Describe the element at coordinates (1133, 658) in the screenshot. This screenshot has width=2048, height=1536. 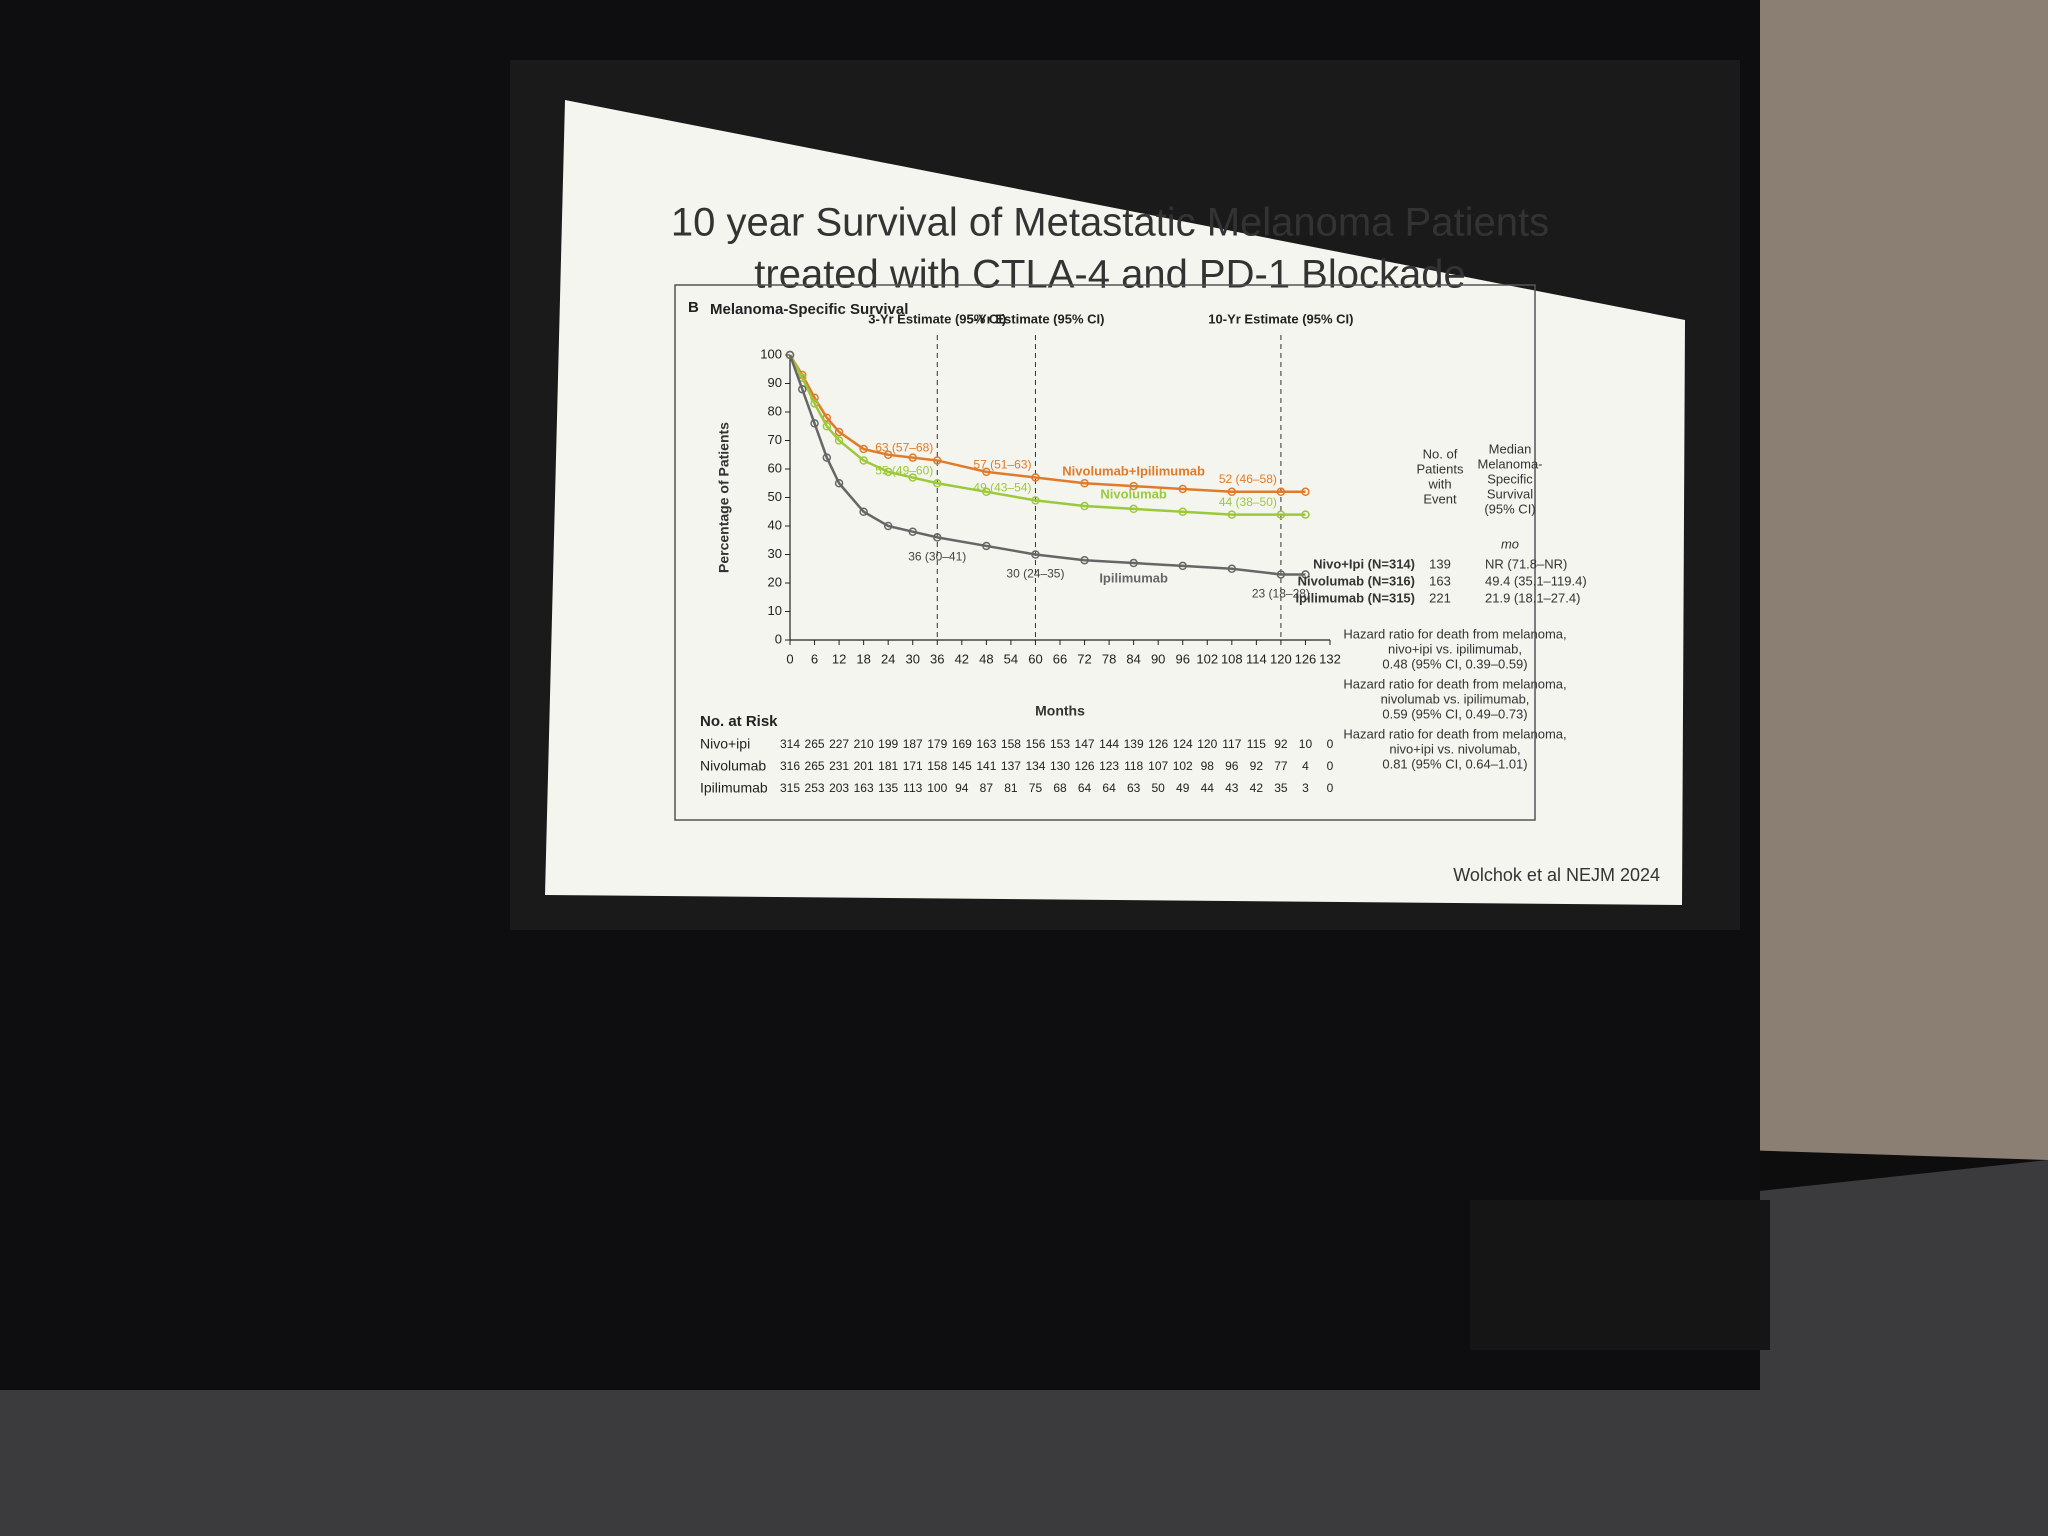
I see `x-tick-label: 84` at that location.